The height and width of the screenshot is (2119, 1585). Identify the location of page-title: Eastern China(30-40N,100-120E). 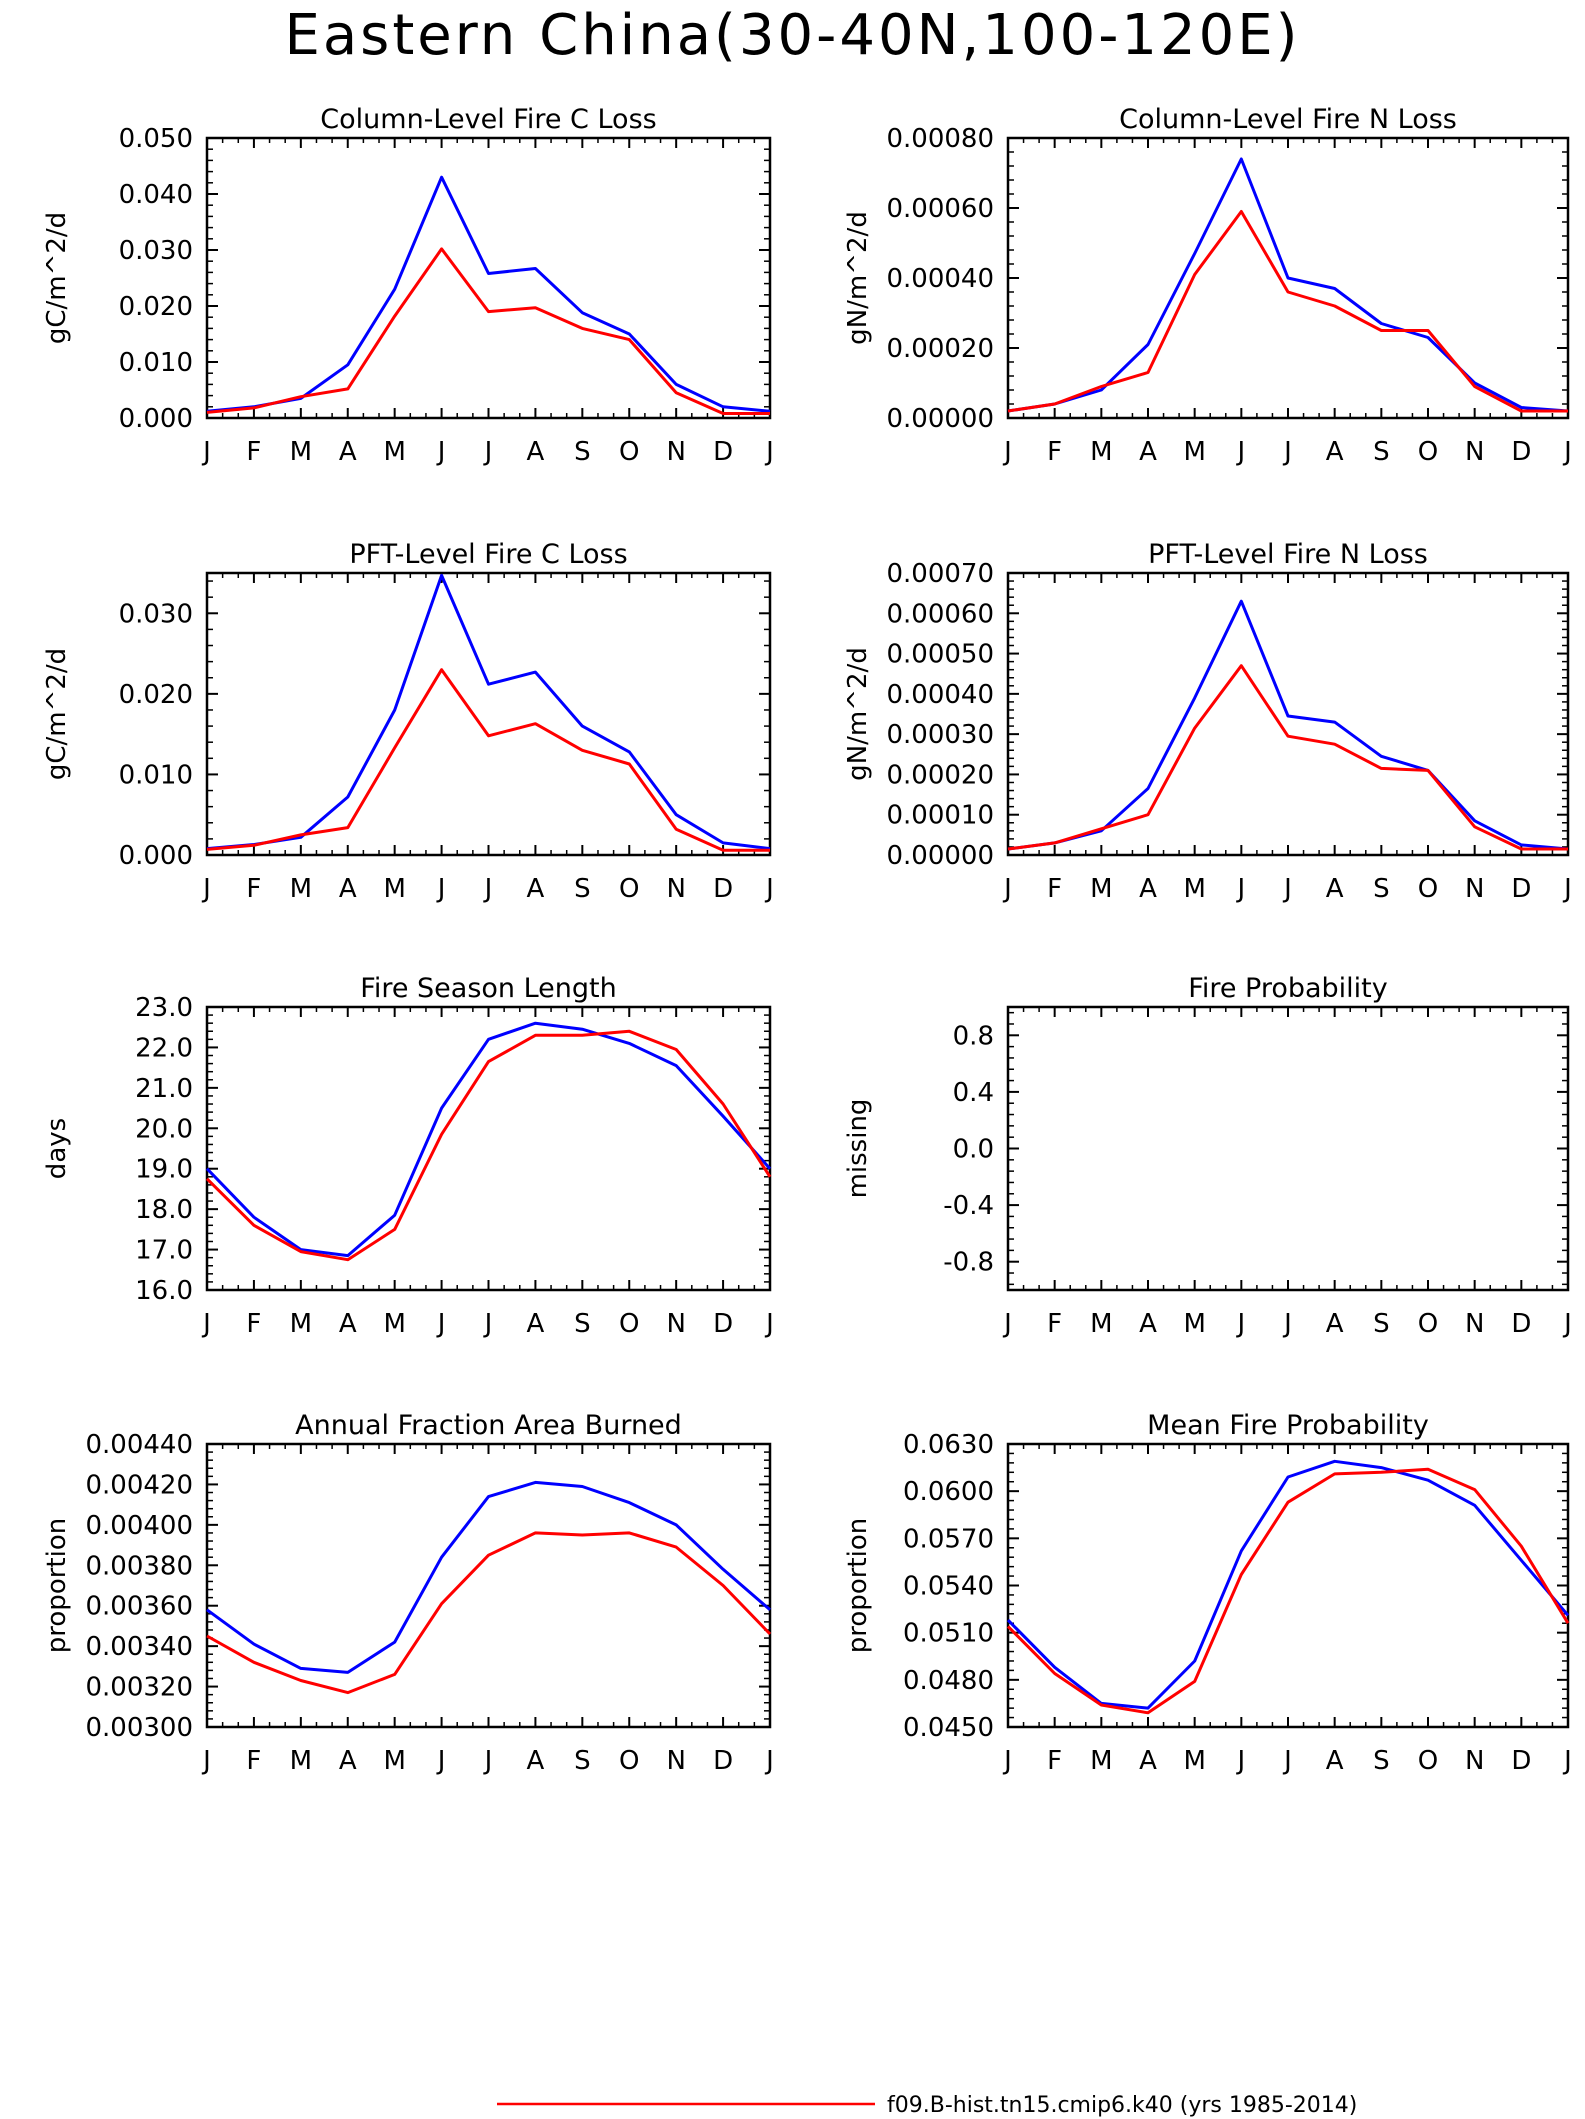
(792, 35).